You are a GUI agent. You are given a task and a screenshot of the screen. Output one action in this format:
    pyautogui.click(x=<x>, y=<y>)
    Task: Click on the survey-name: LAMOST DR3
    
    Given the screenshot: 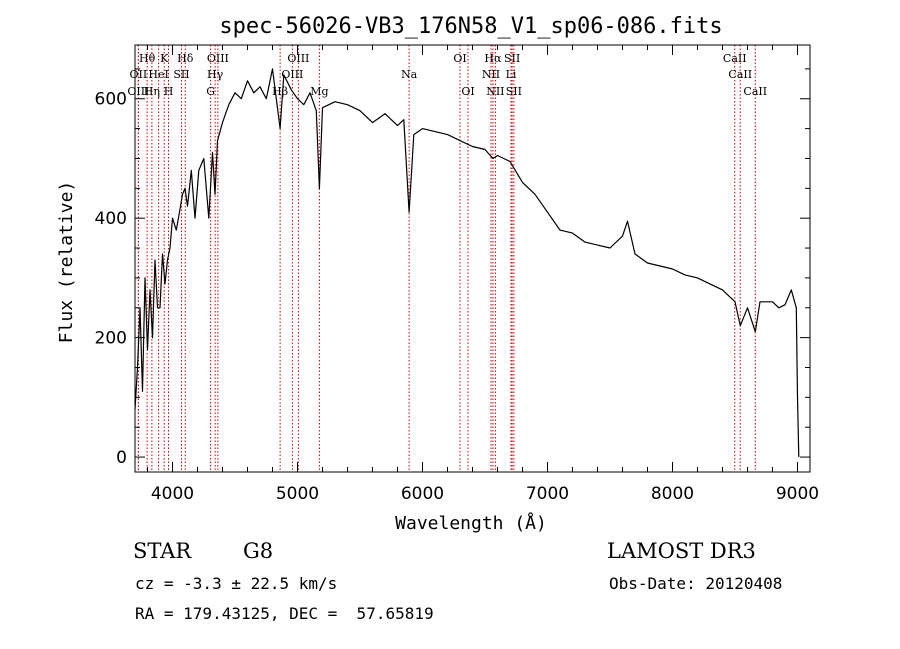 What is the action you would take?
    pyautogui.click(x=681, y=551)
    